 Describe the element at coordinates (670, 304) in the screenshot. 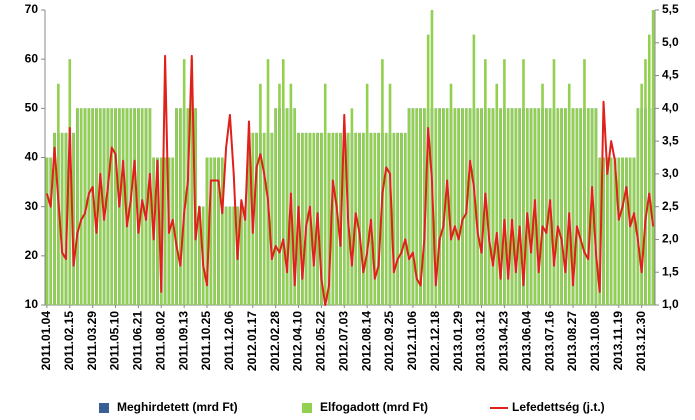

I see `y2-tick-label: 1,0` at that location.